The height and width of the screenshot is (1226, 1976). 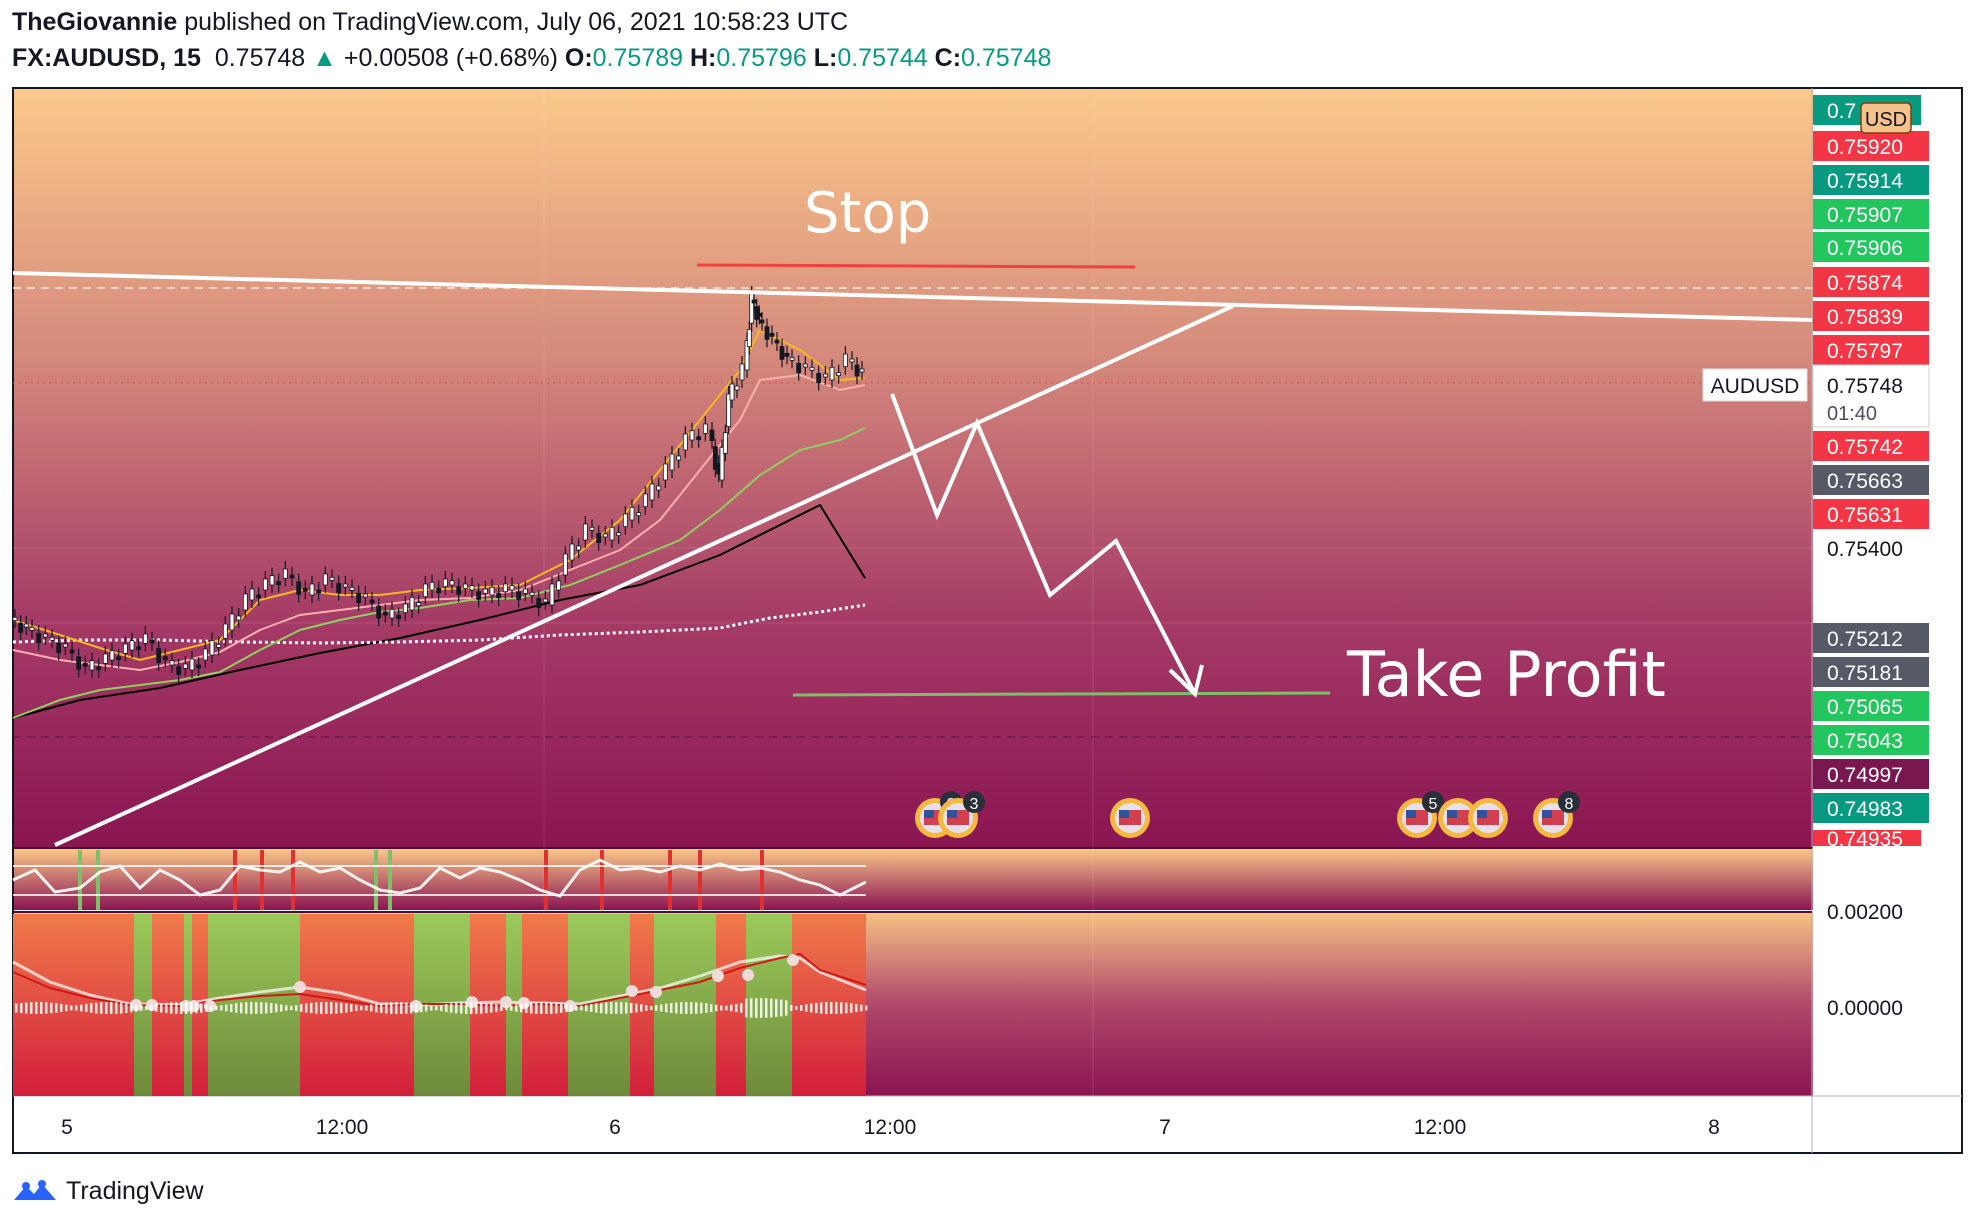 I want to click on tradingview-brand: TradingView, so click(x=135, y=1190).